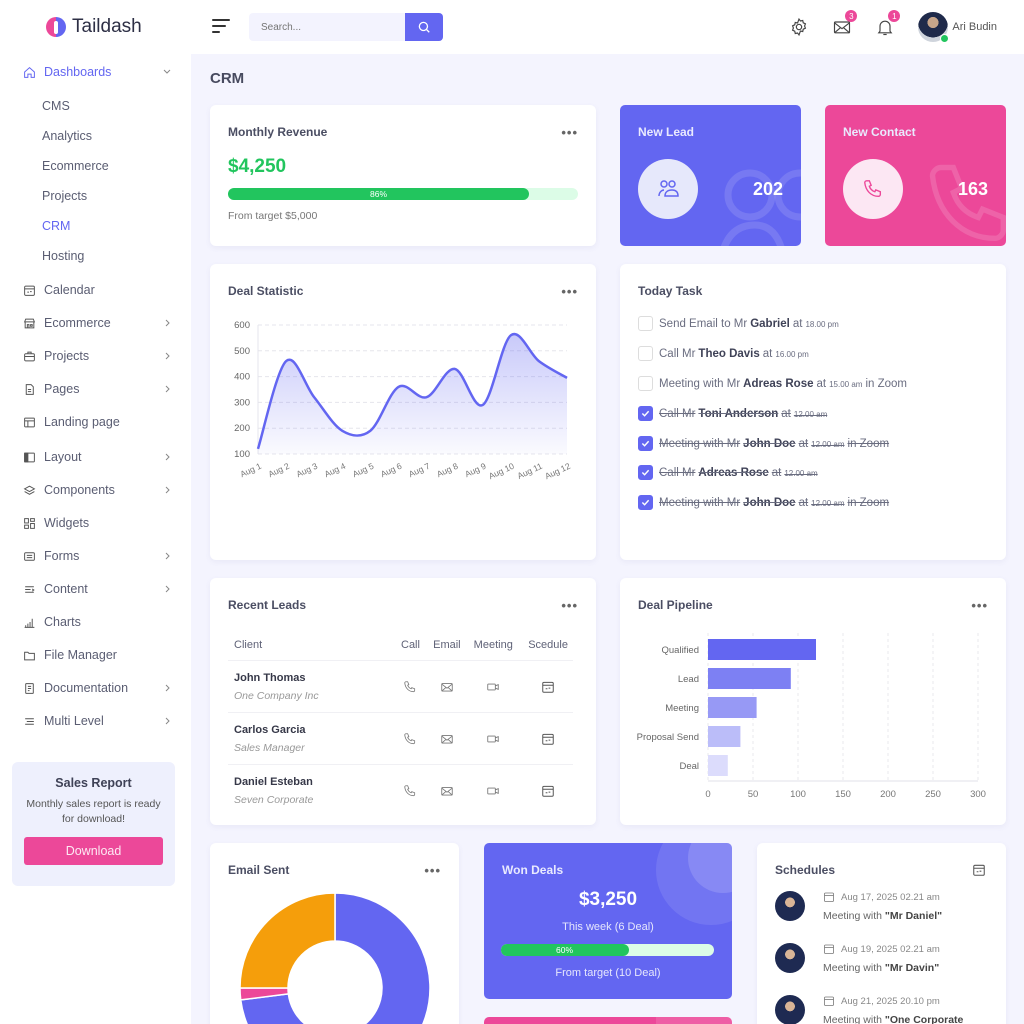  What do you see at coordinates (424, 27) in the screenshot?
I see `search-button` at bounding box center [424, 27].